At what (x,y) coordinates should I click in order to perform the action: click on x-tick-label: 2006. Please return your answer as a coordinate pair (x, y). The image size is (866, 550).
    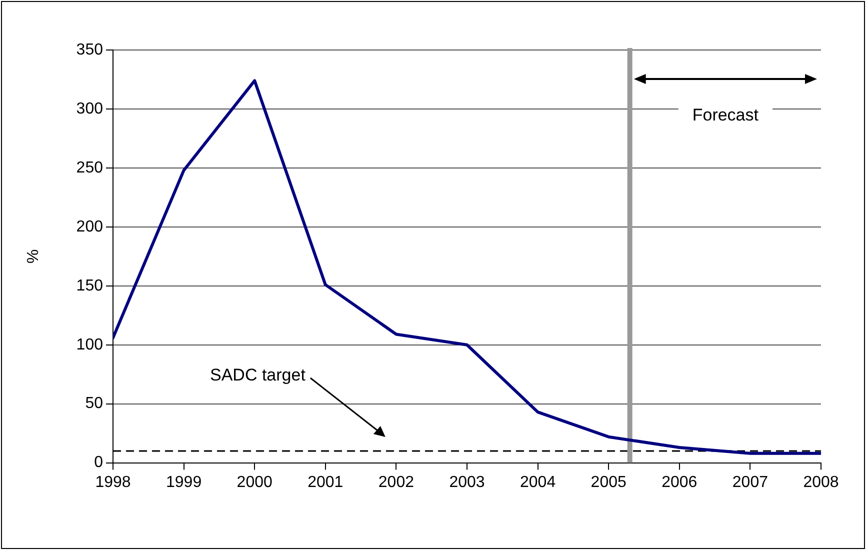
    Looking at the image, I should click on (680, 482).